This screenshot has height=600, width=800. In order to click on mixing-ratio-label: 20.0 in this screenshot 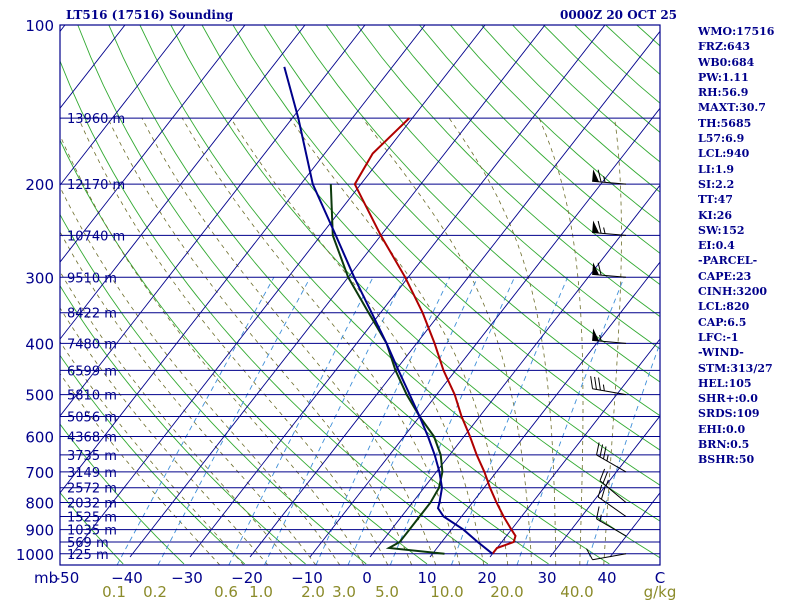, I will do `click(506, 591)`.